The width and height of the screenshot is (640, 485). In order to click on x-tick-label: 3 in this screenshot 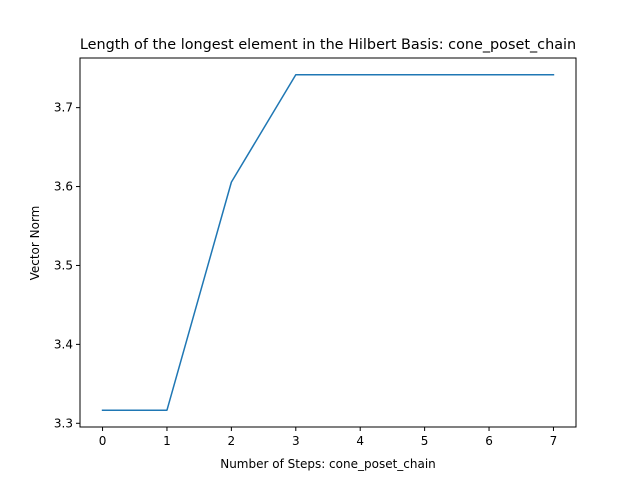, I will do `click(296, 441)`.